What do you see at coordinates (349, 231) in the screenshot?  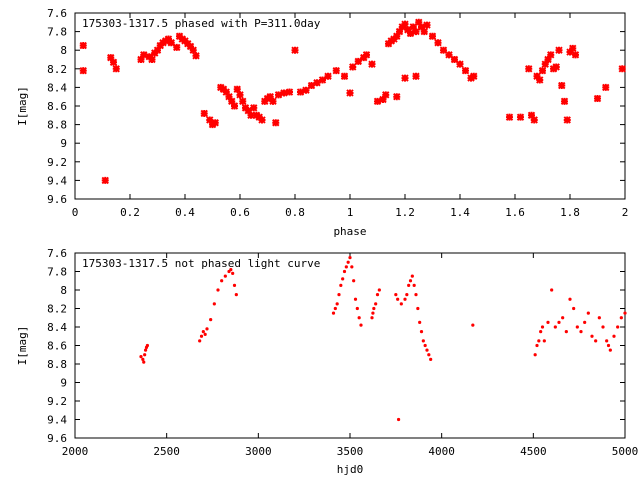 I see `x-axis-label: phase` at bounding box center [349, 231].